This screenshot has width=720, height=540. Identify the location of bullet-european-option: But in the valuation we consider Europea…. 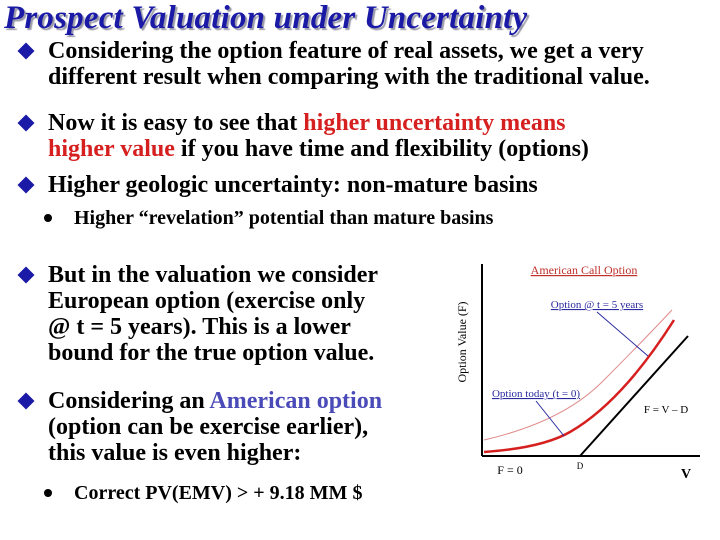
(196, 314).